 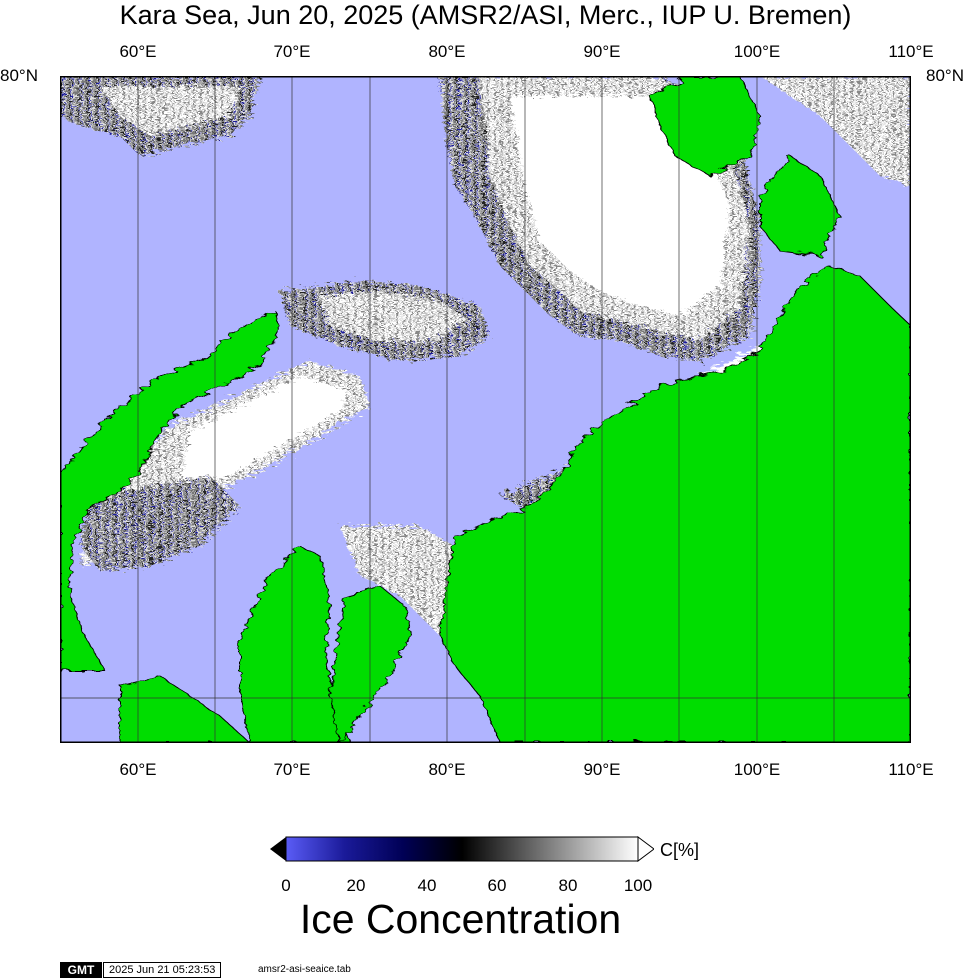 What do you see at coordinates (757, 51) in the screenshot?
I see `top-lon-label-100: 100°E` at bounding box center [757, 51].